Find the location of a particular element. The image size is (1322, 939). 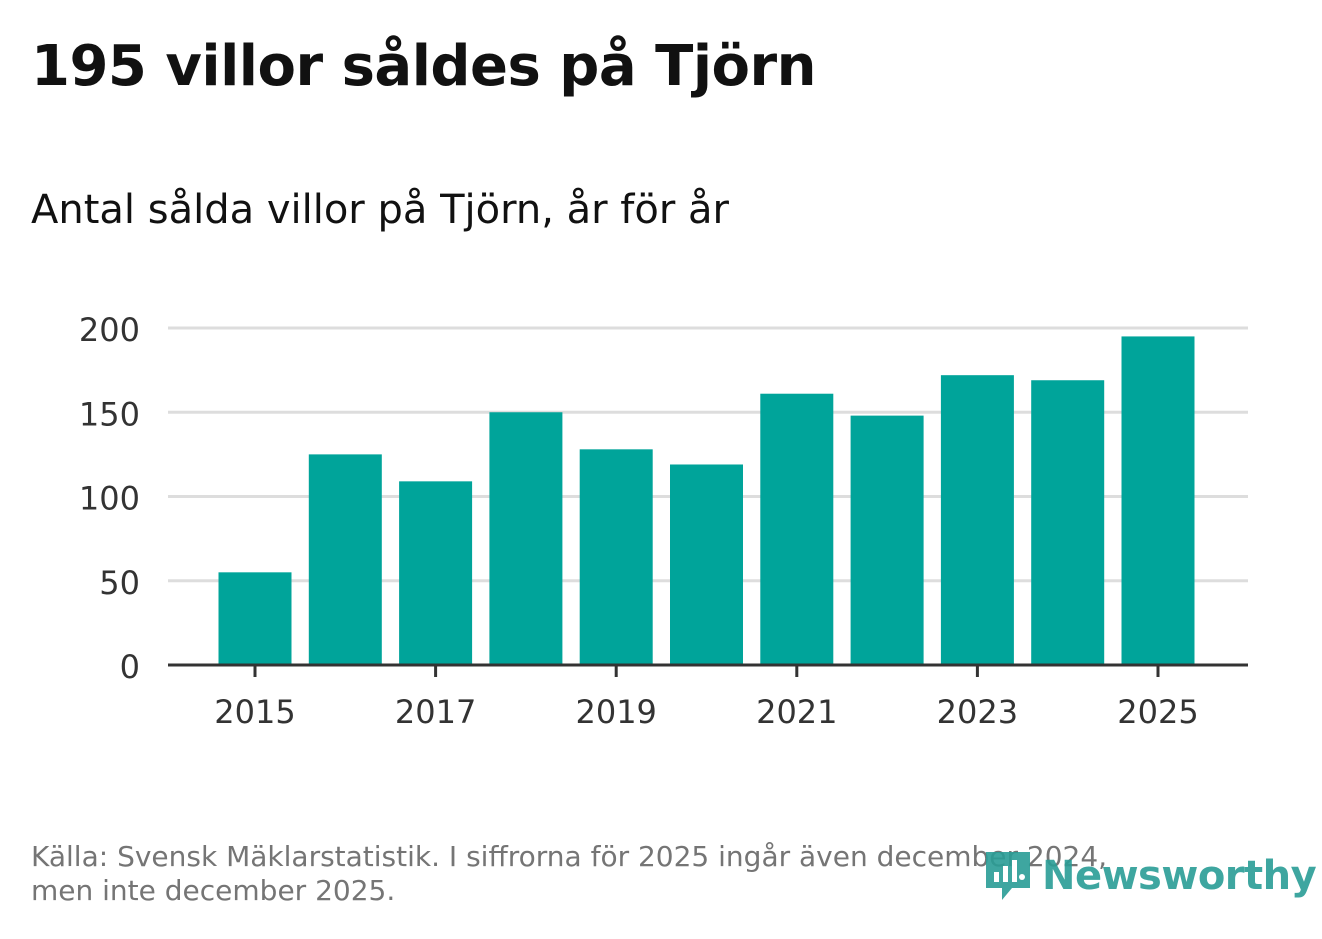

bar-2024 is located at coordinates (1068, 522).